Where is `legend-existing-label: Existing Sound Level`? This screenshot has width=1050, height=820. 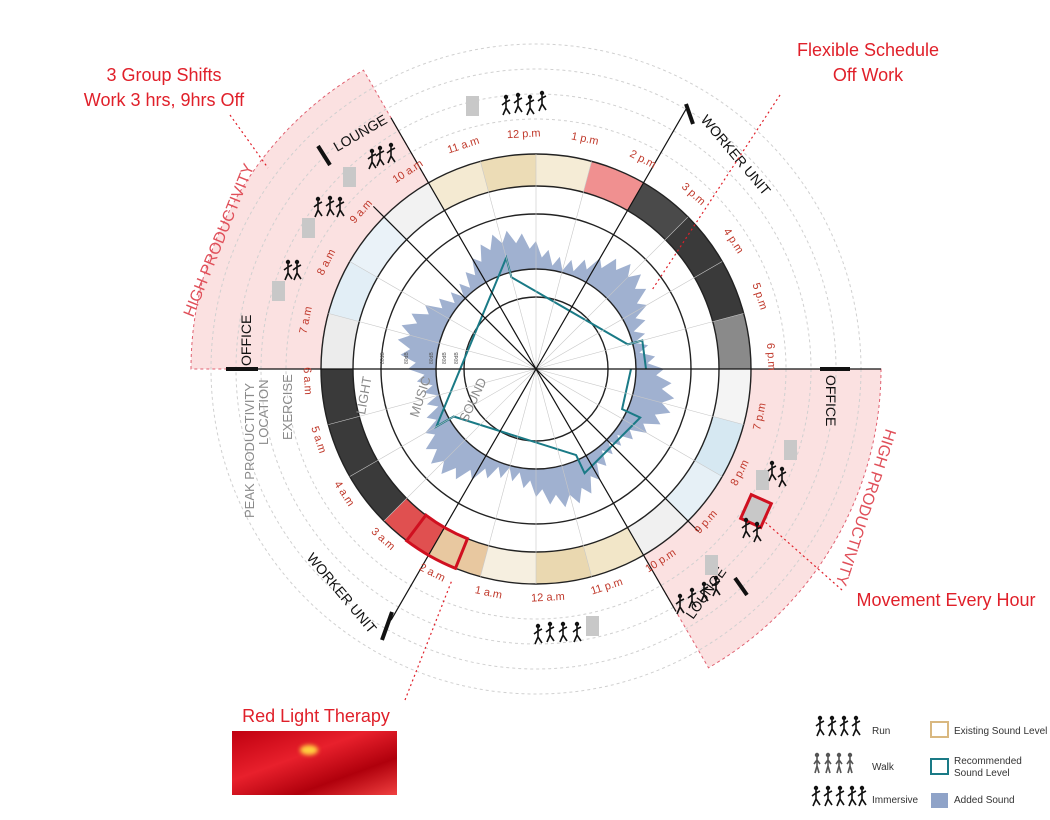
legend-existing-label: Existing Sound Level is located at coordinates (1000, 731).